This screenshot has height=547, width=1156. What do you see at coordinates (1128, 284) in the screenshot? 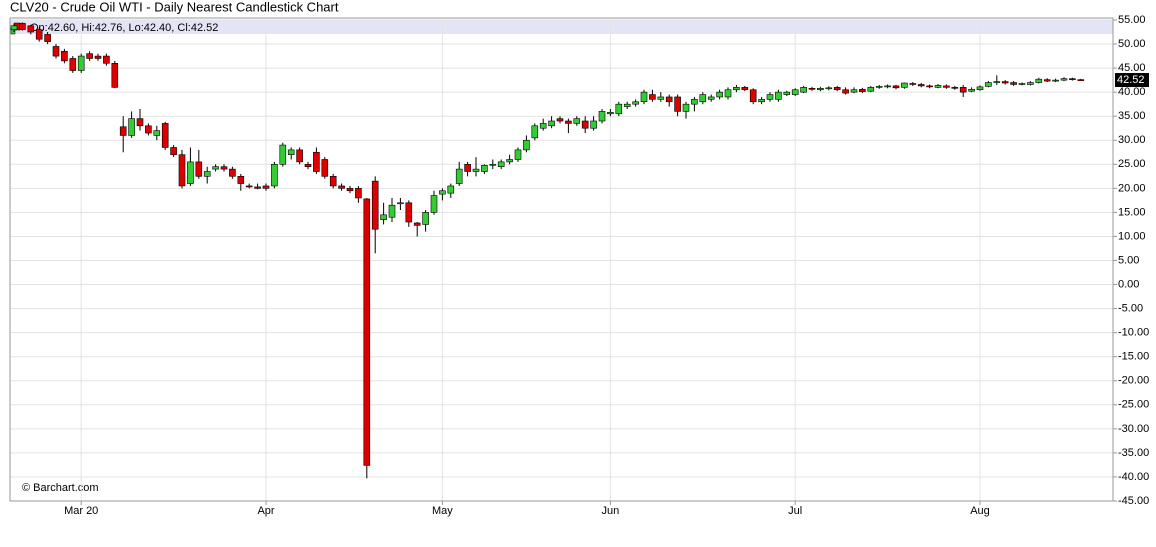
I see `y-tick-label: 0.00` at bounding box center [1128, 284].